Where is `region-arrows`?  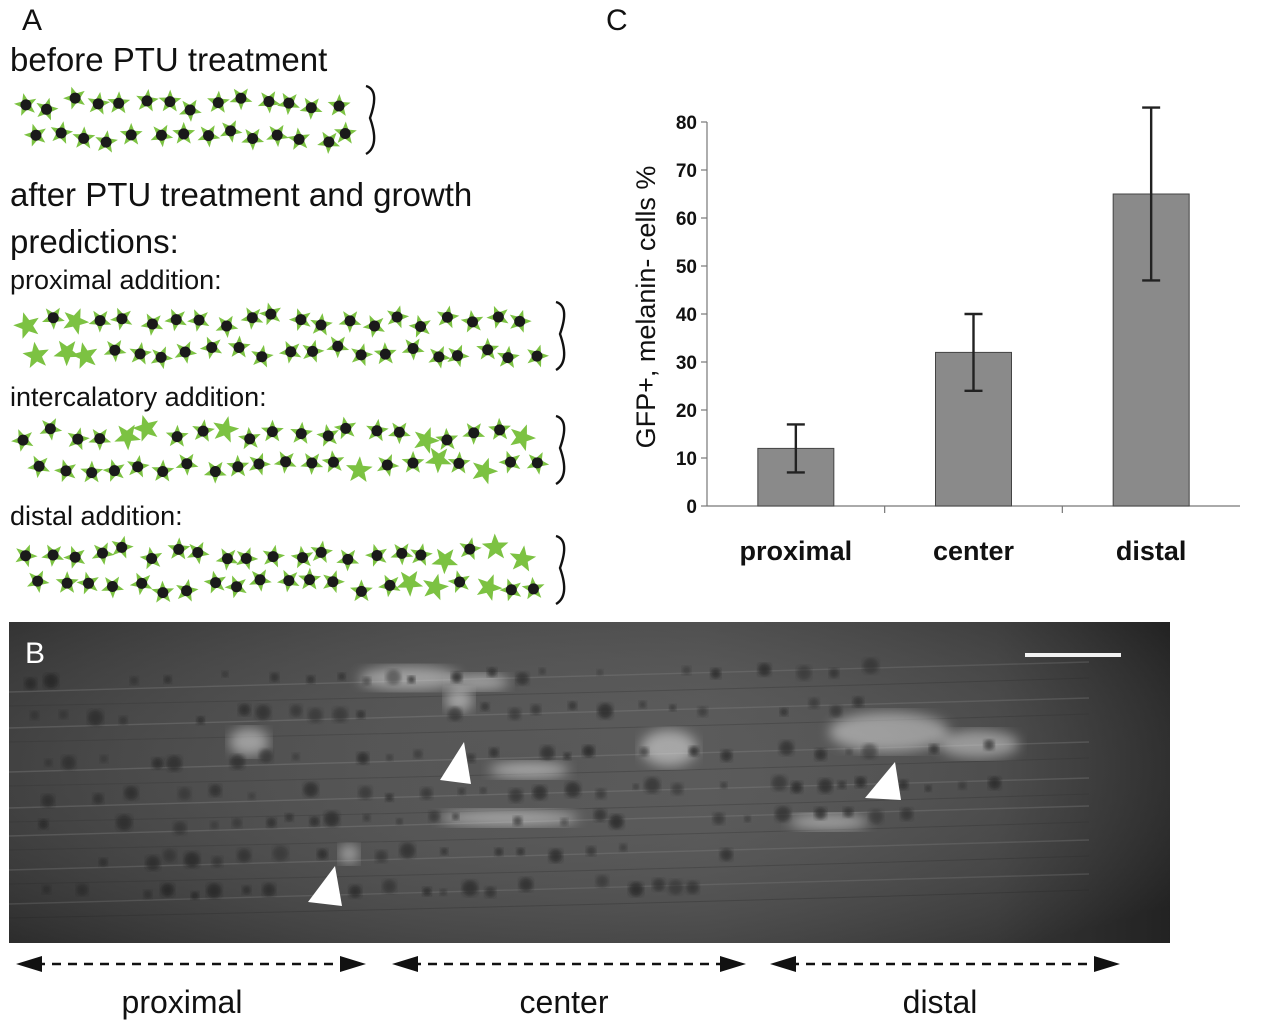
region-arrows is located at coordinates (568, 964).